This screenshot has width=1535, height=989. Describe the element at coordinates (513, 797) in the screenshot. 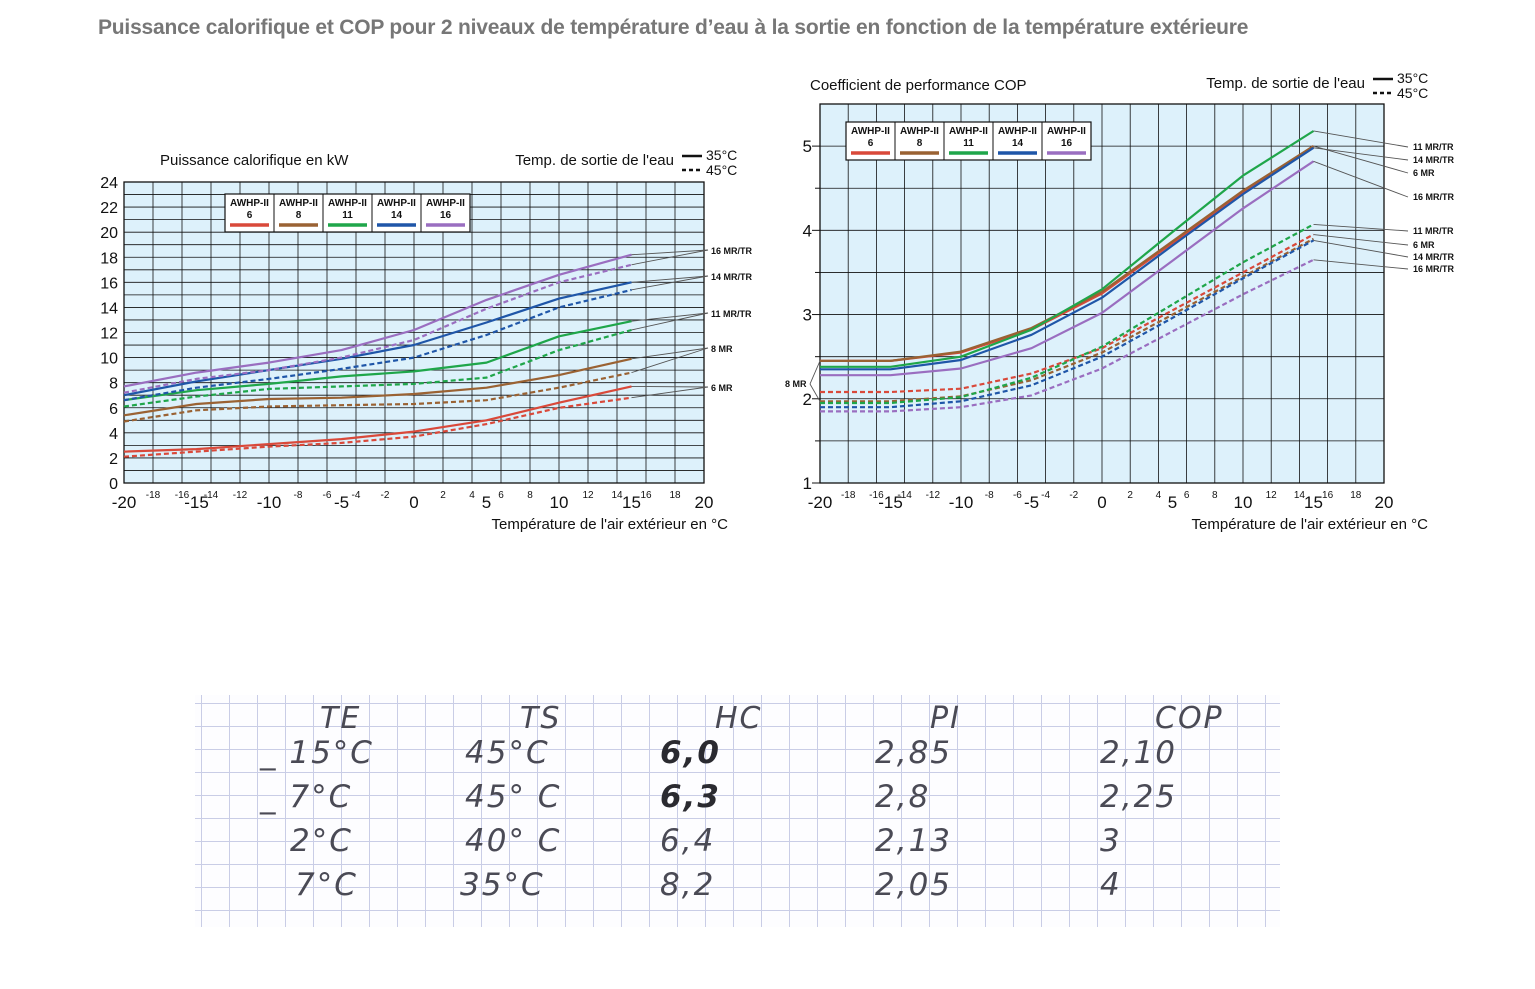

I see `notes-cell: 45° C` at that location.